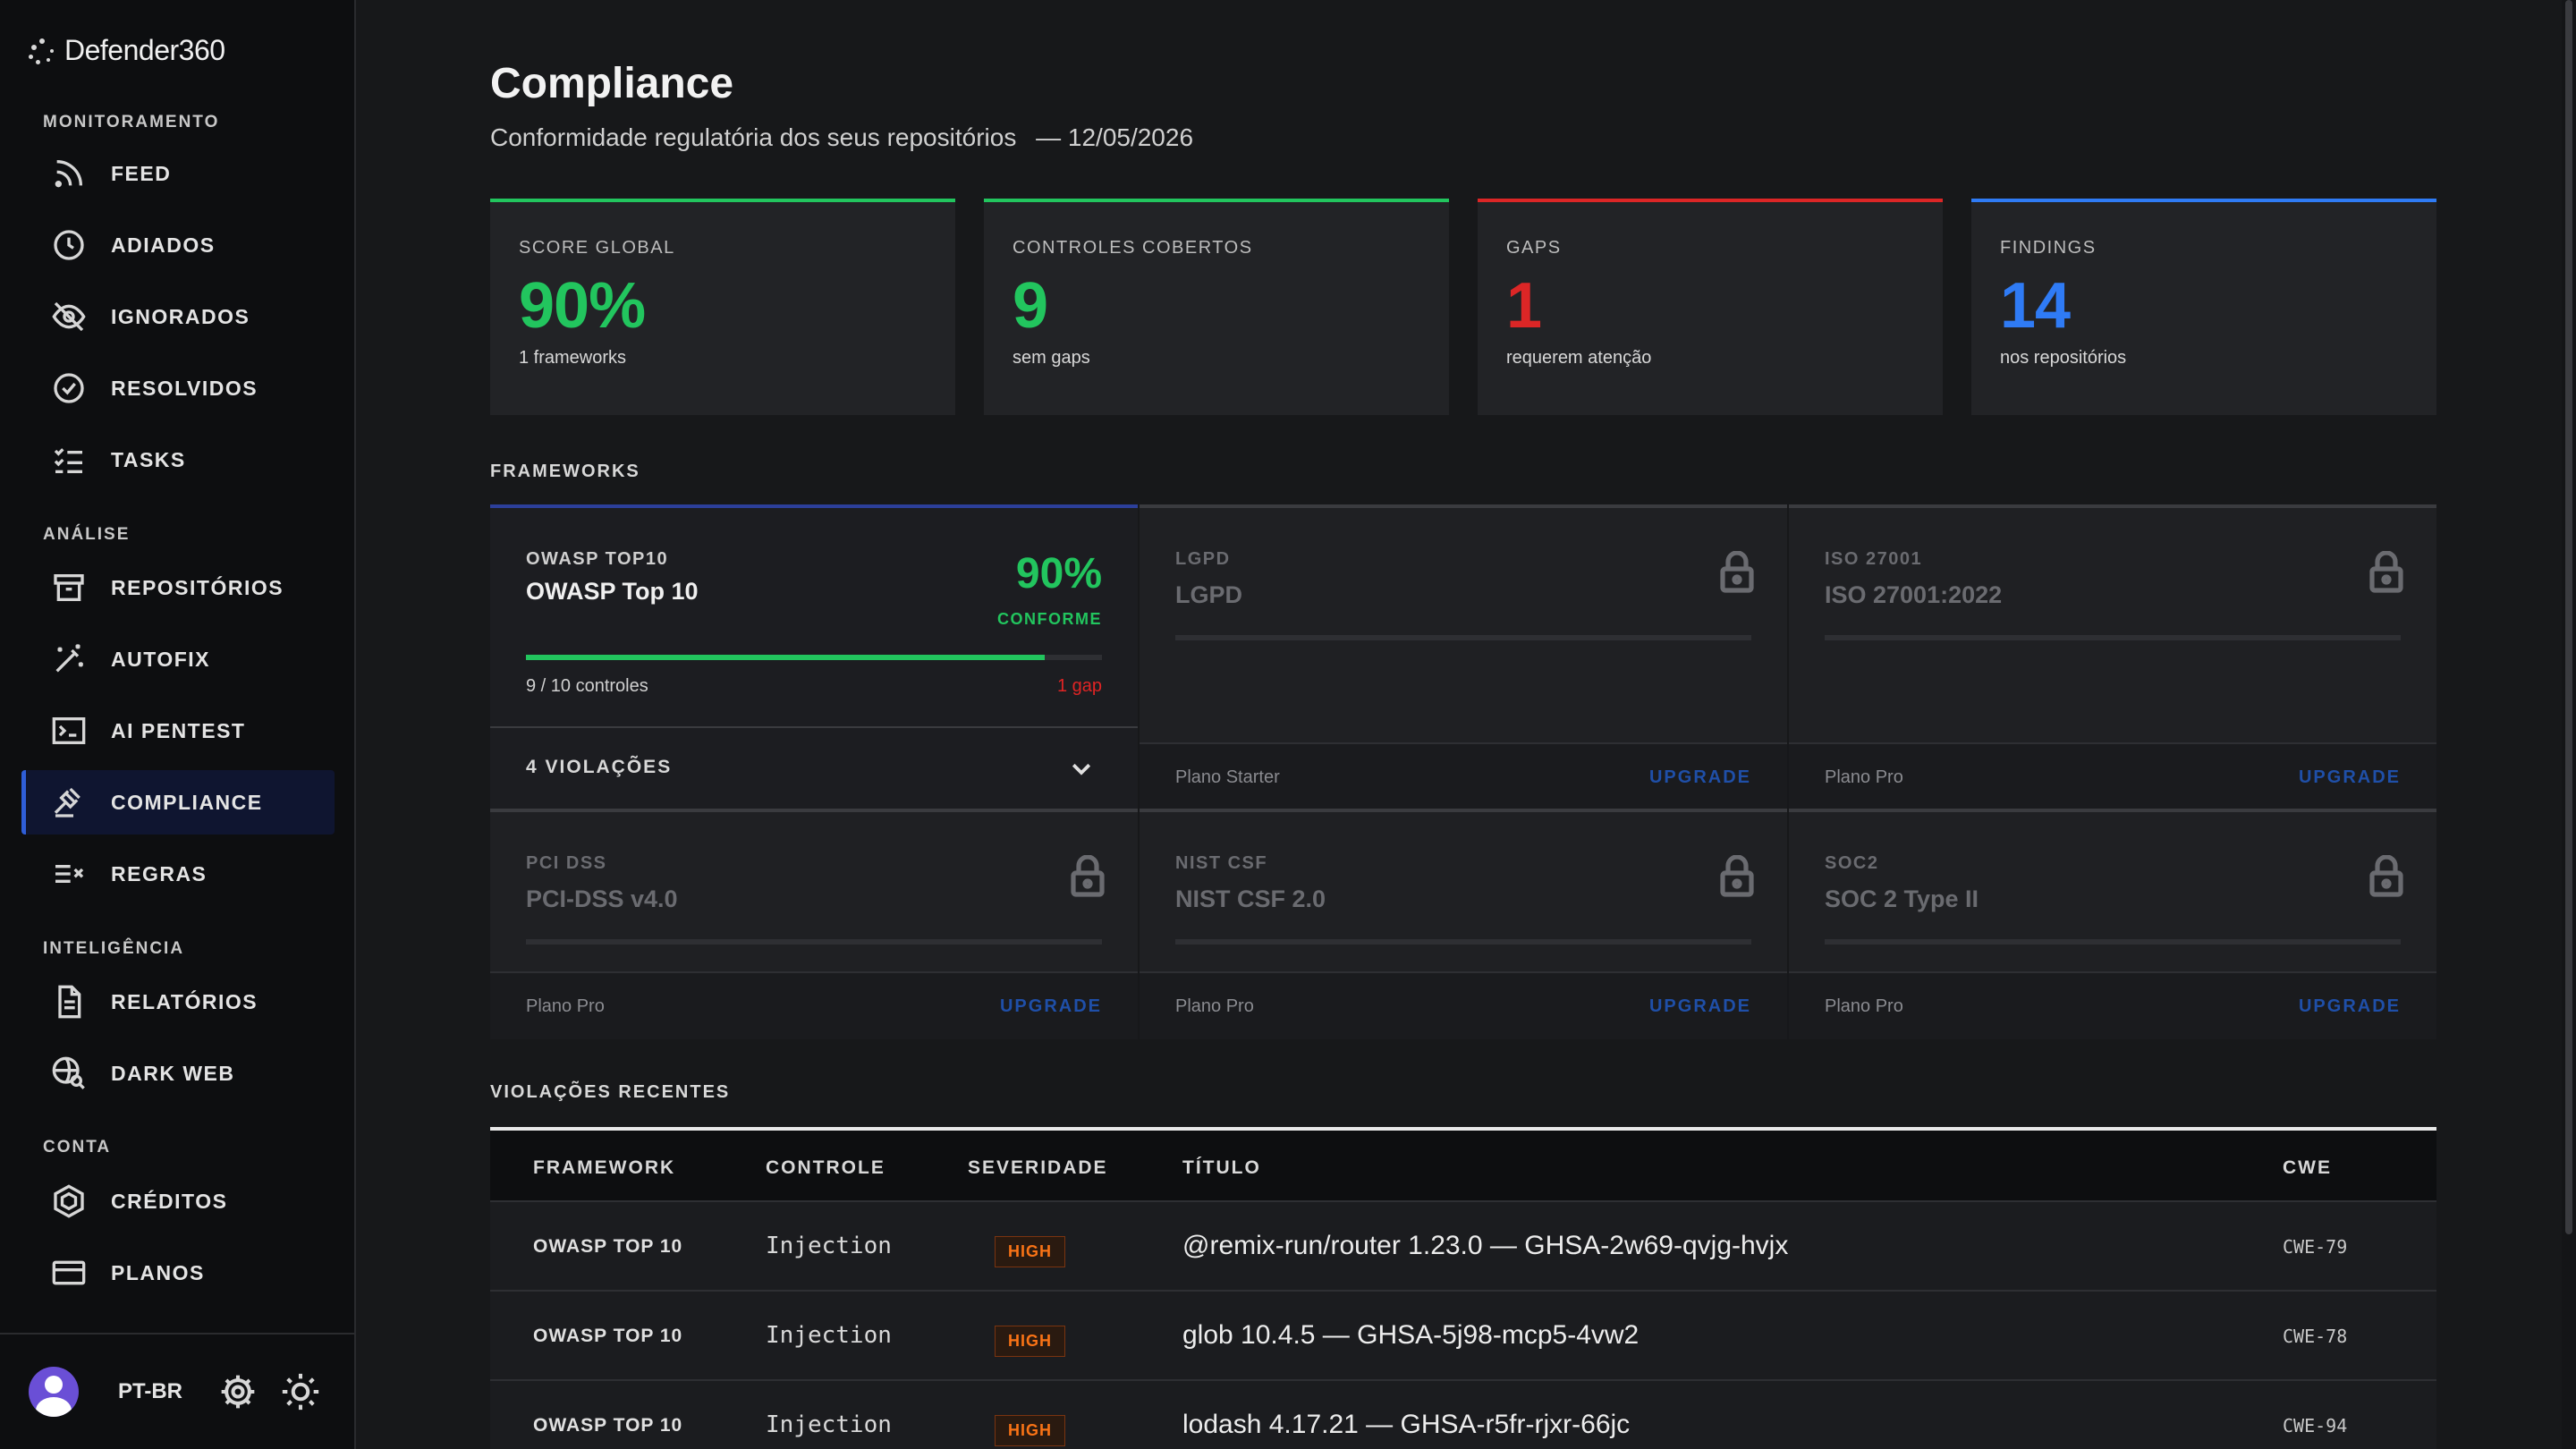  Describe the element at coordinates (69, 587) in the screenshot. I see `archive-icon` at that location.